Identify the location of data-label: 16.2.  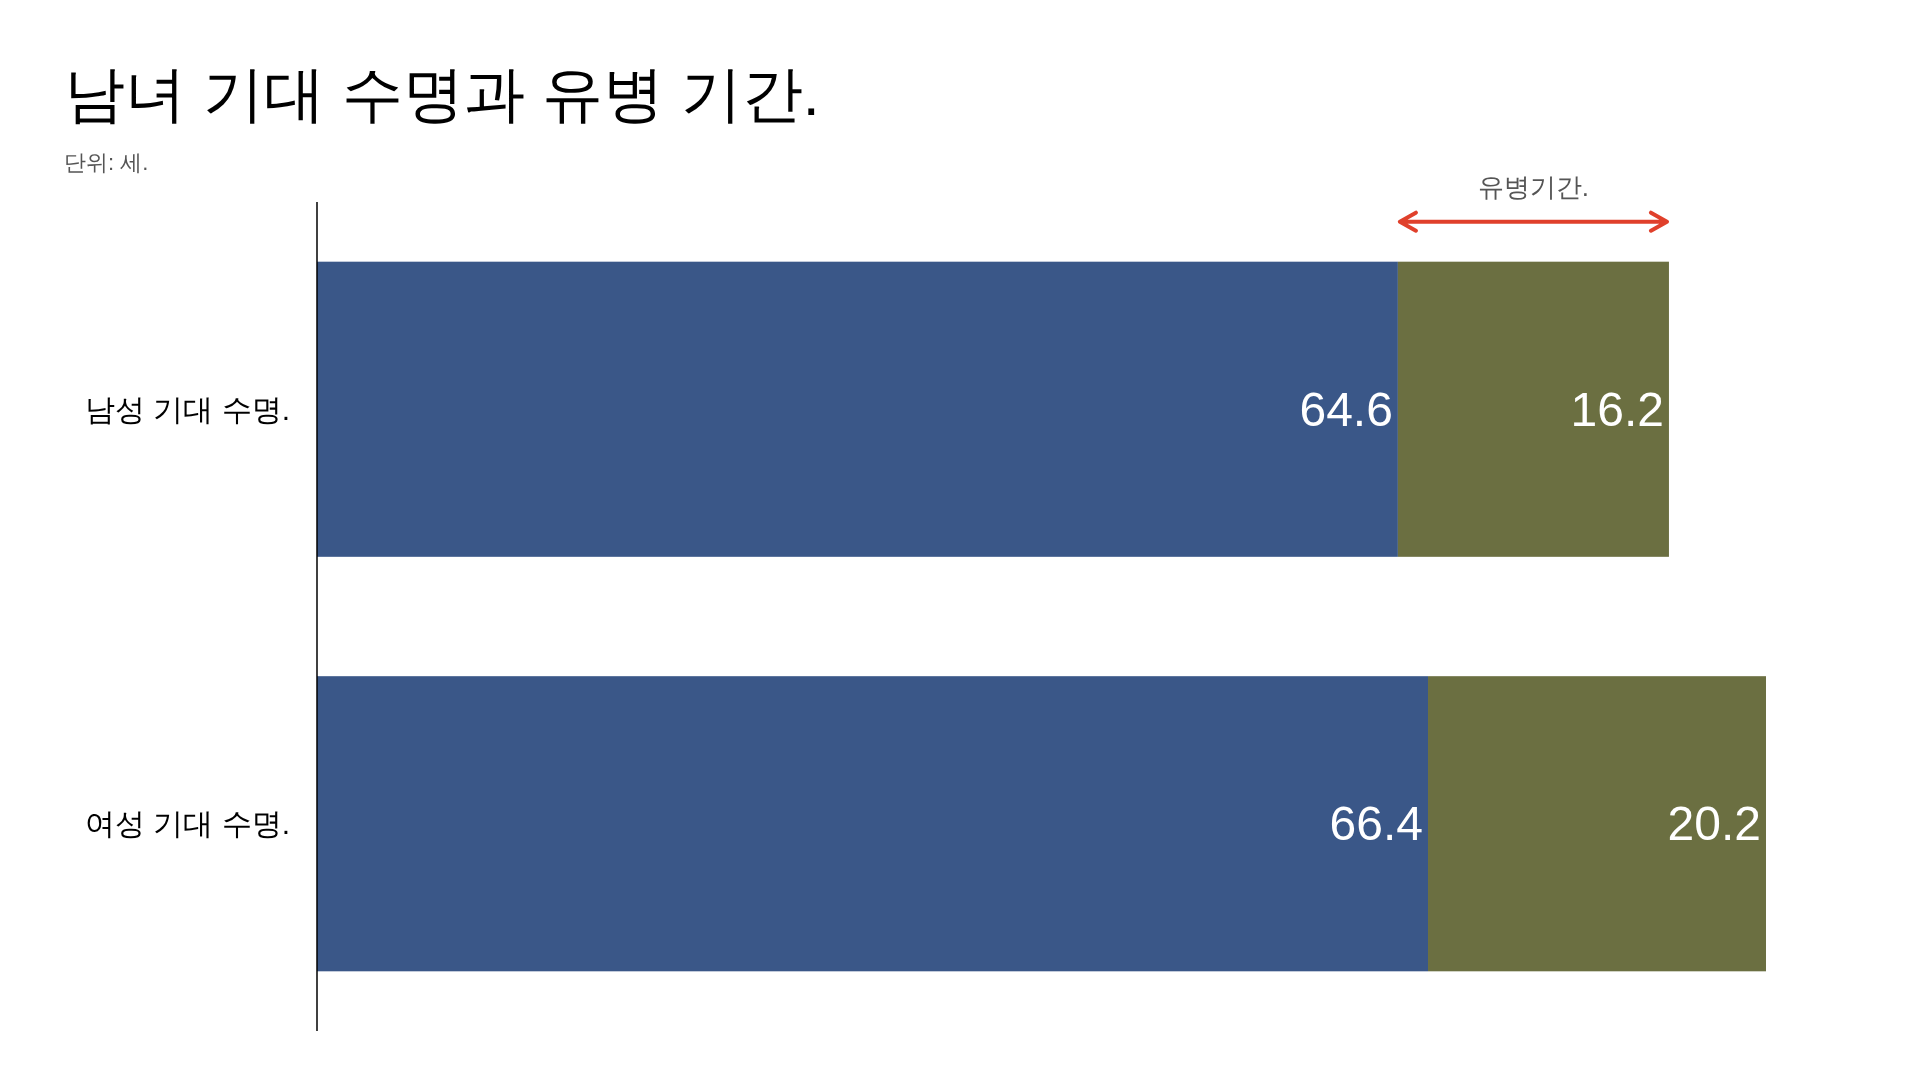
(1617, 409).